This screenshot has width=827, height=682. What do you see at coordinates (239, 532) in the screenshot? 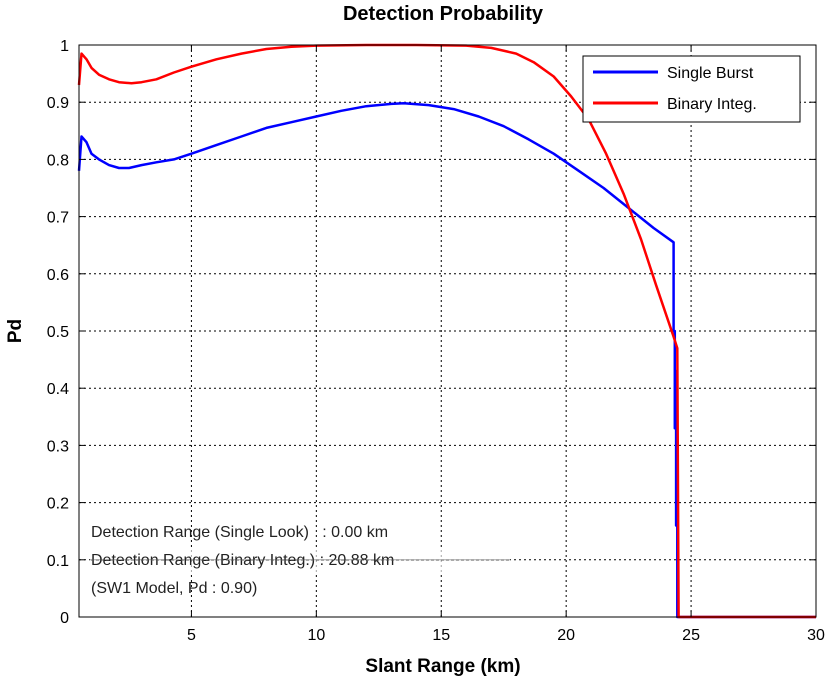
I see `annotation-line-1: Detection Range (Single Look) : 0.00 km` at bounding box center [239, 532].